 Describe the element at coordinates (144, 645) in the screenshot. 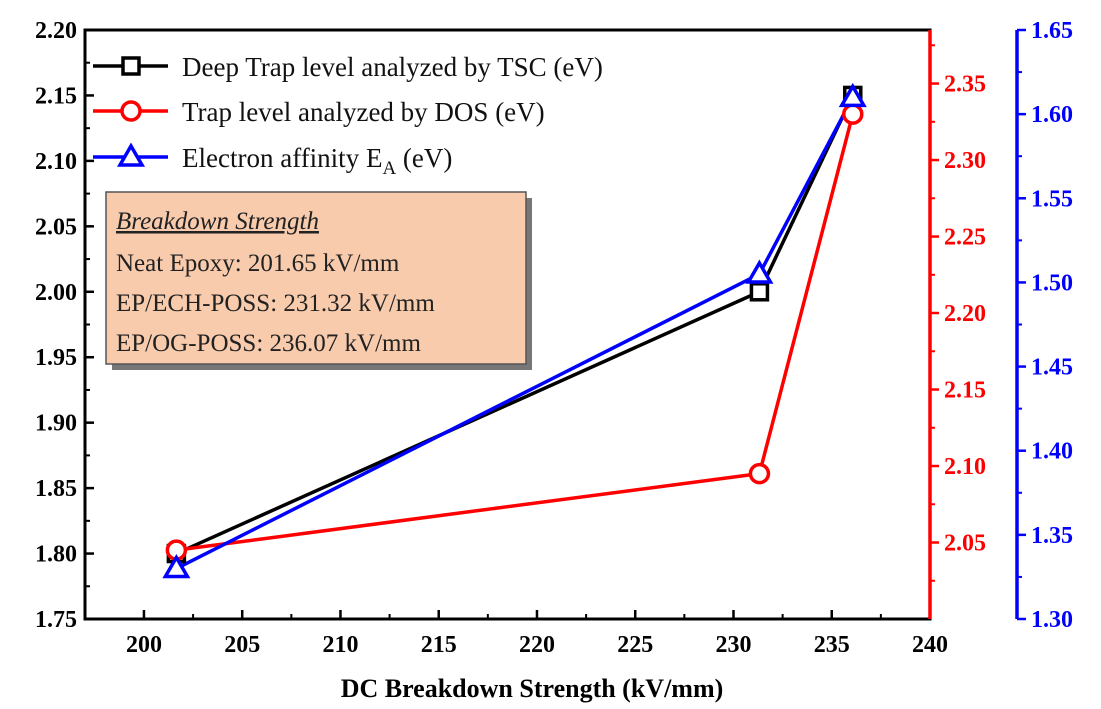

I see `x-tick-label: 200` at that location.